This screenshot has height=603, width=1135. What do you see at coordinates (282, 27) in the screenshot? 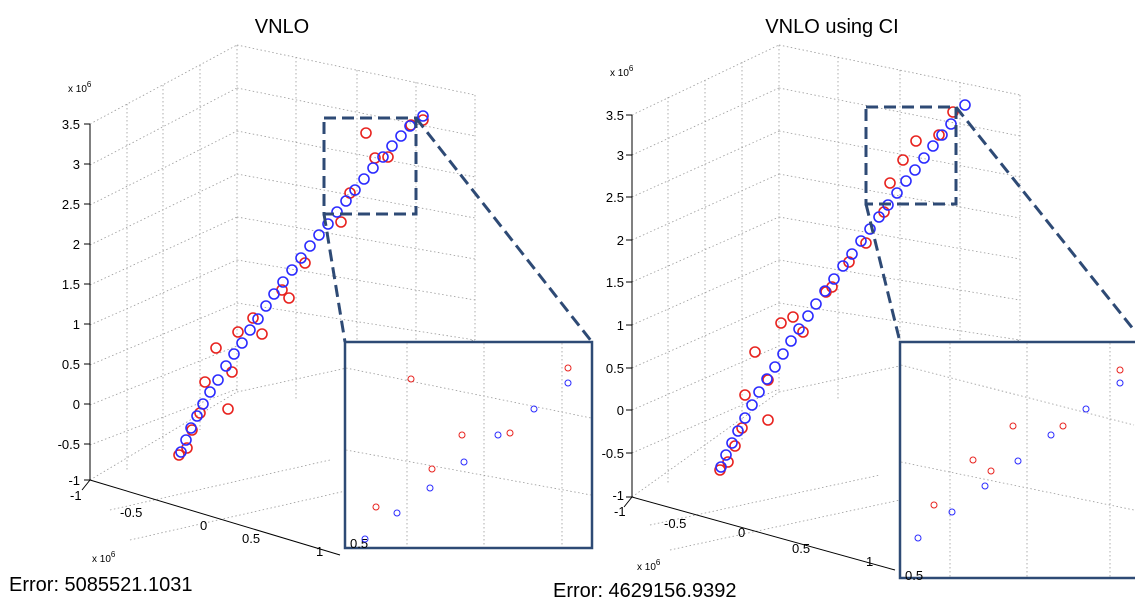
I see `chart-title: VNLO` at bounding box center [282, 27].